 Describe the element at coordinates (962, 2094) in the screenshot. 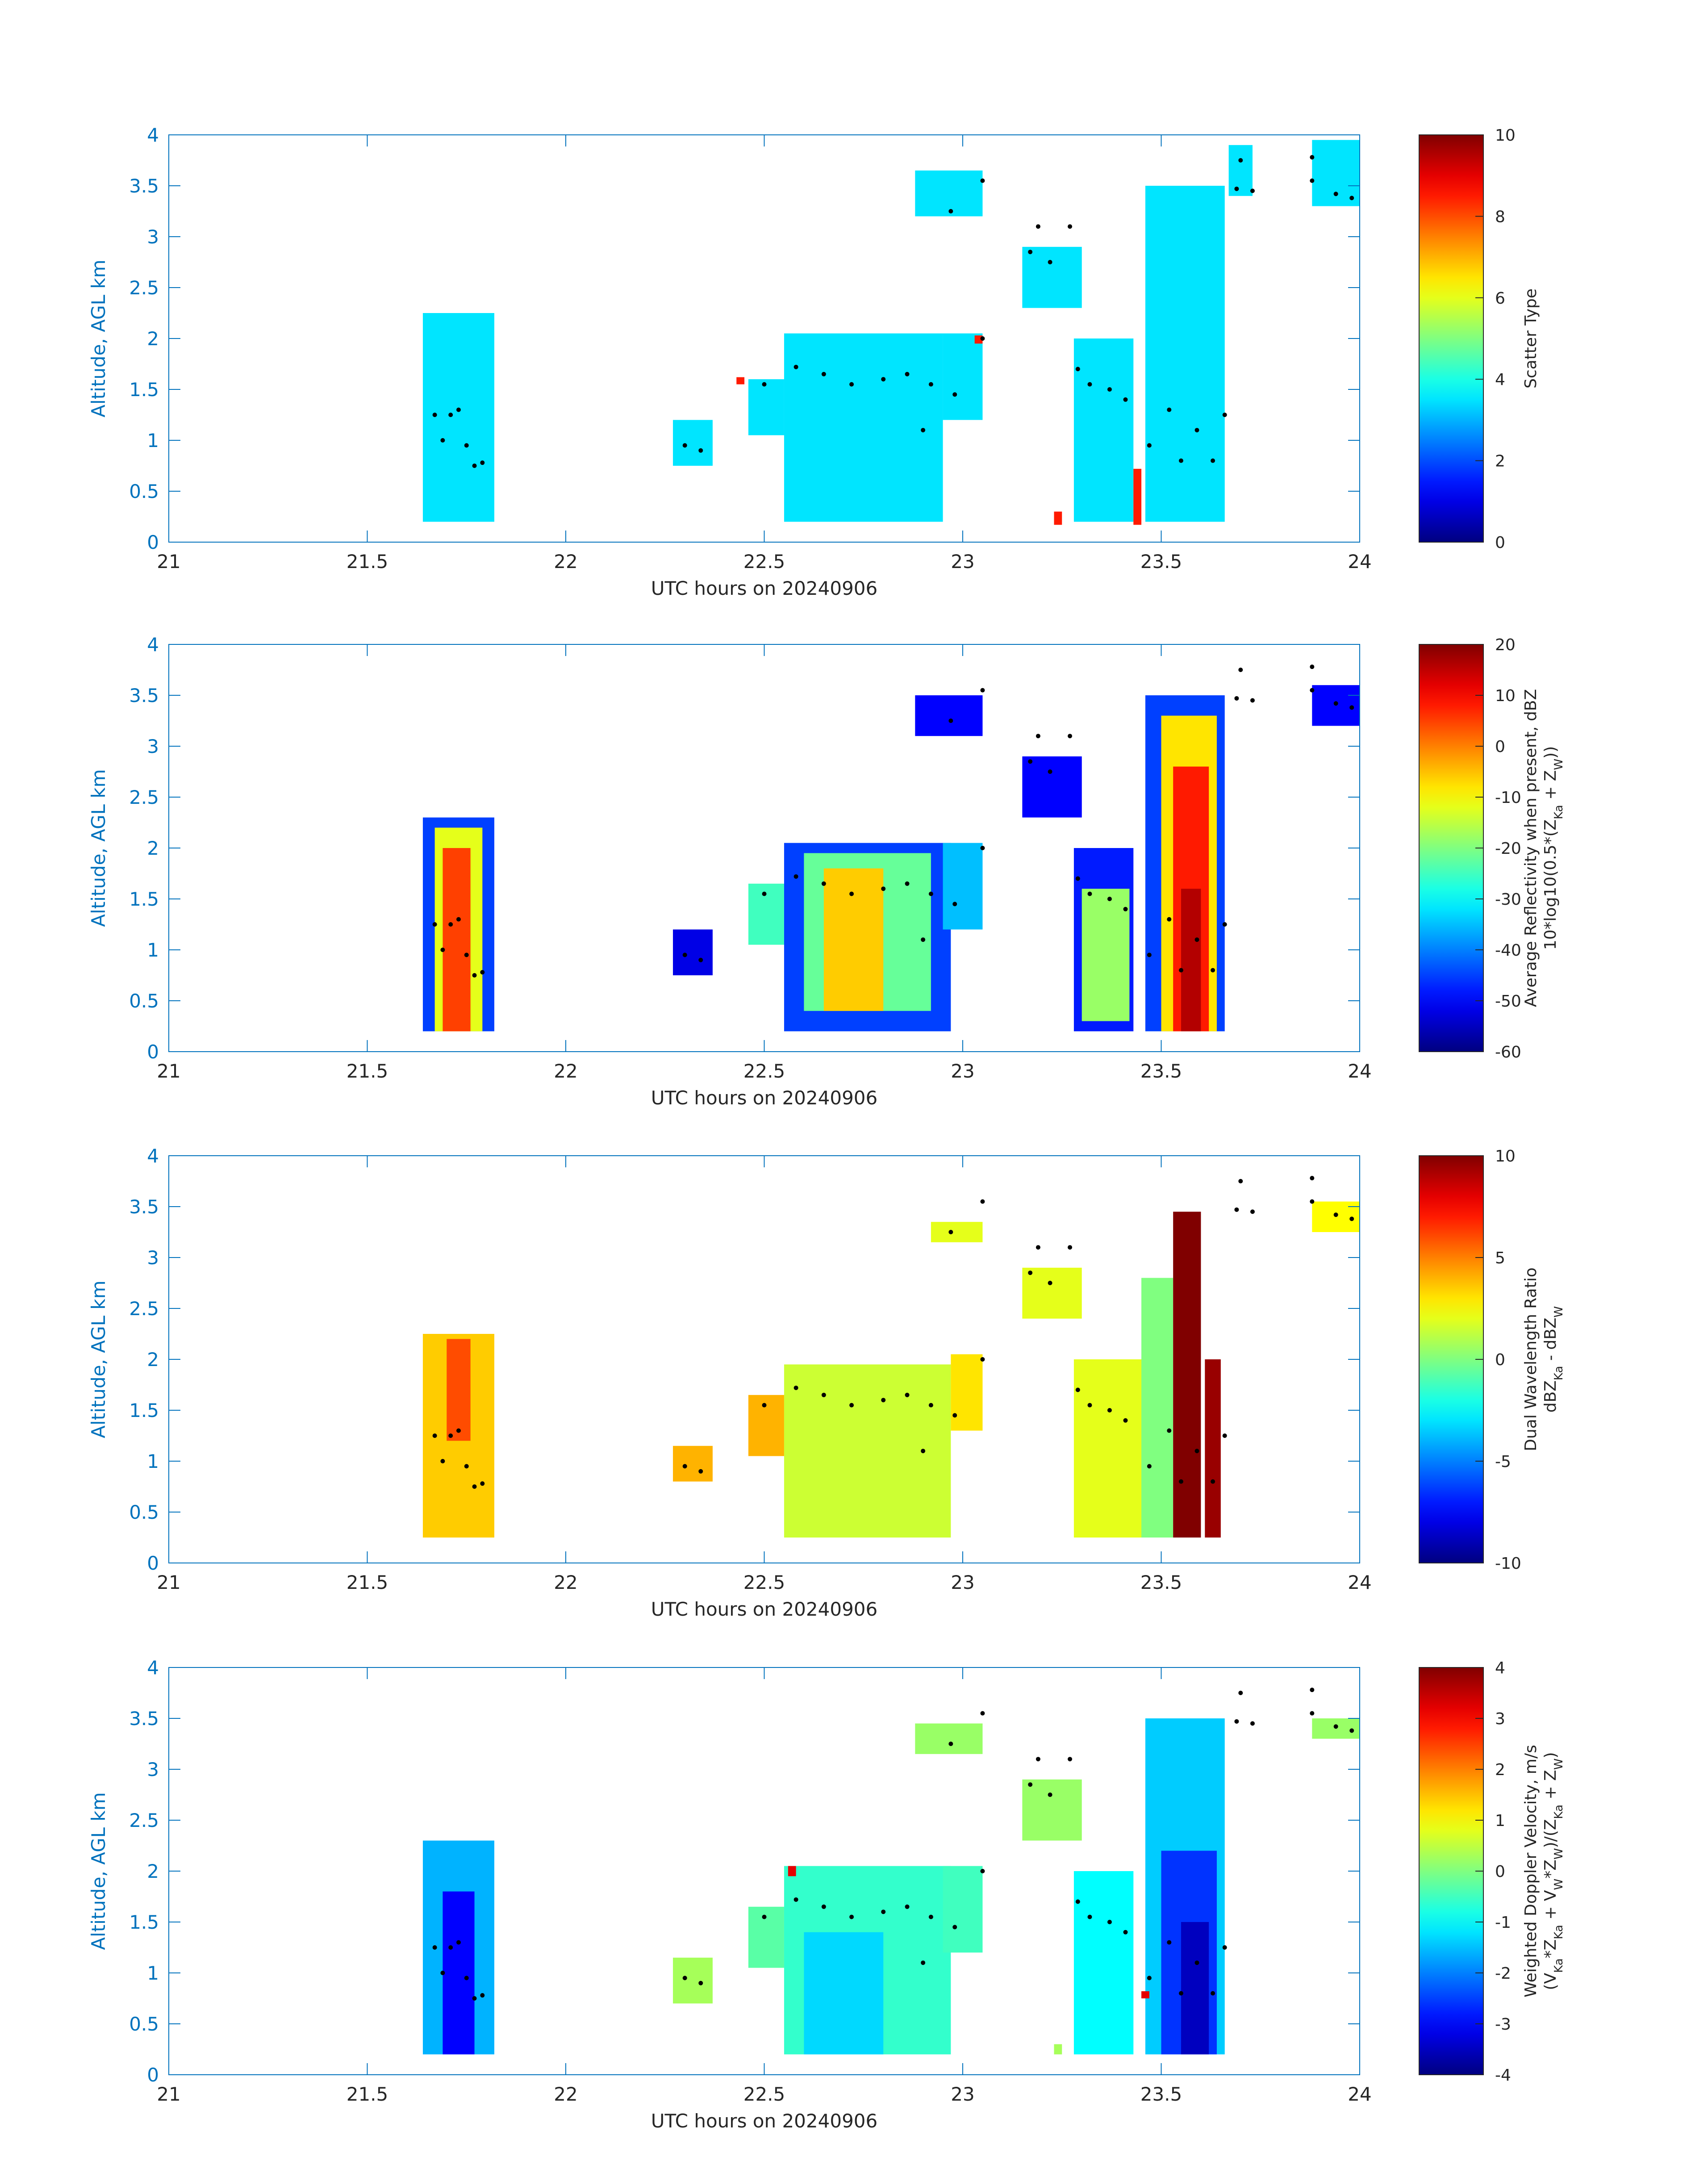

I see `x-tick-label: 23` at that location.